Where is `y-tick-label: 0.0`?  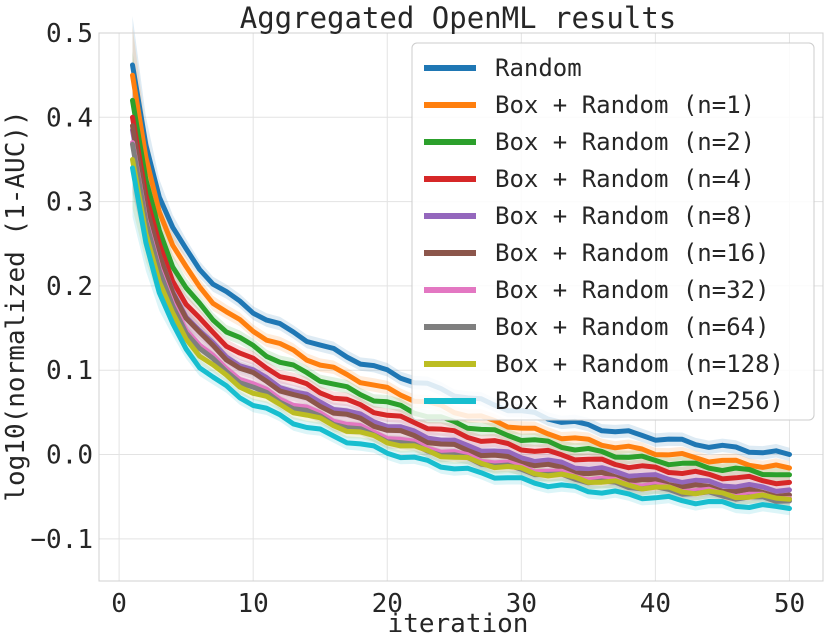
y-tick-label: 0.0 is located at coordinates (69, 456).